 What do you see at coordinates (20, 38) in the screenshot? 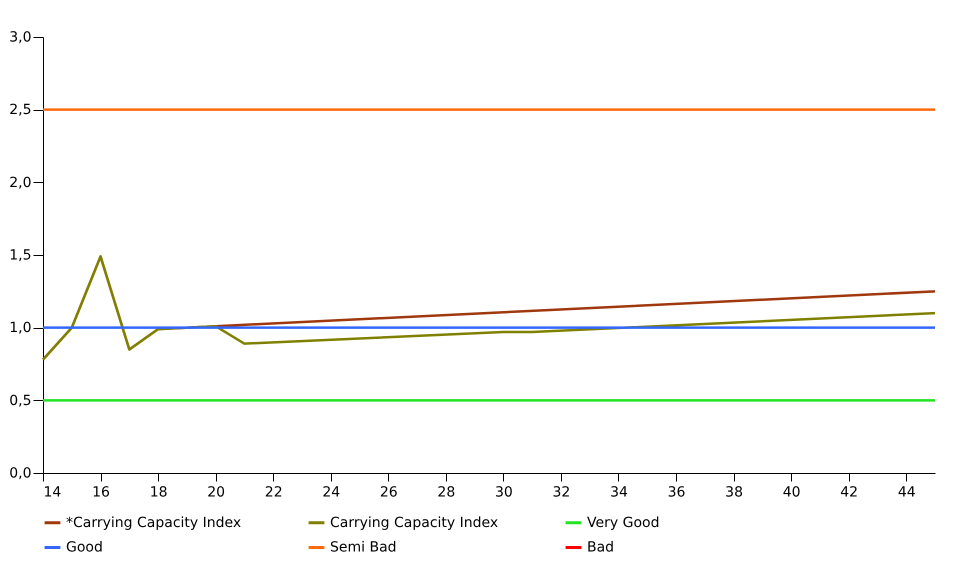
I see `y-tick-label: 3,0` at bounding box center [20, 38].